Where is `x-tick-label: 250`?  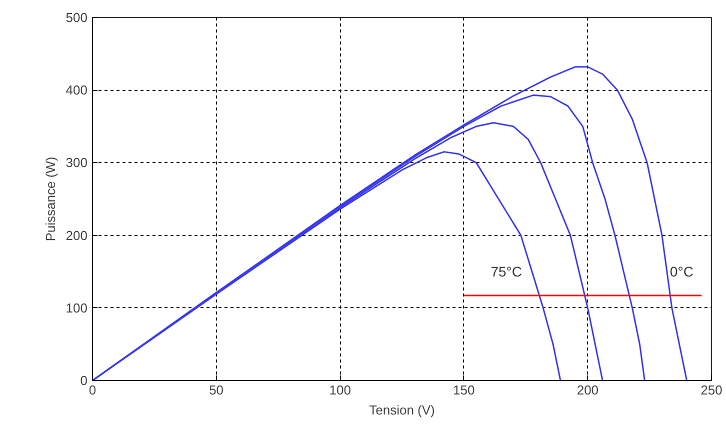 x-tick-label: 250 is located at coordinates (711, 390).